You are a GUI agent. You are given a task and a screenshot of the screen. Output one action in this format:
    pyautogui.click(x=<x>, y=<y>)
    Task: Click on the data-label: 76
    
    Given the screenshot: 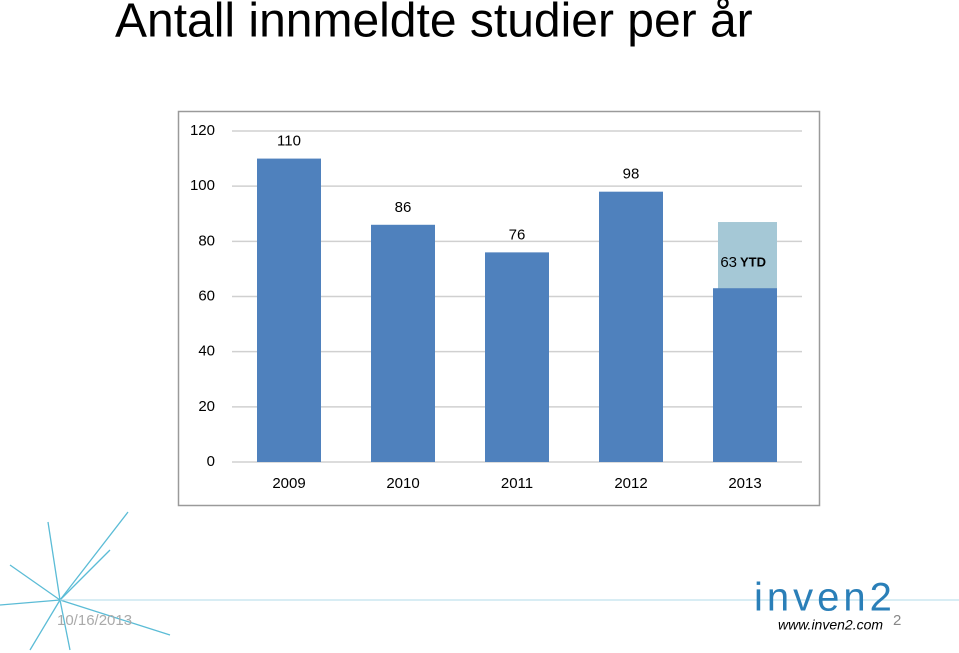 What is the action you would take?
    pyautogui.click(x=517, y=234)
    